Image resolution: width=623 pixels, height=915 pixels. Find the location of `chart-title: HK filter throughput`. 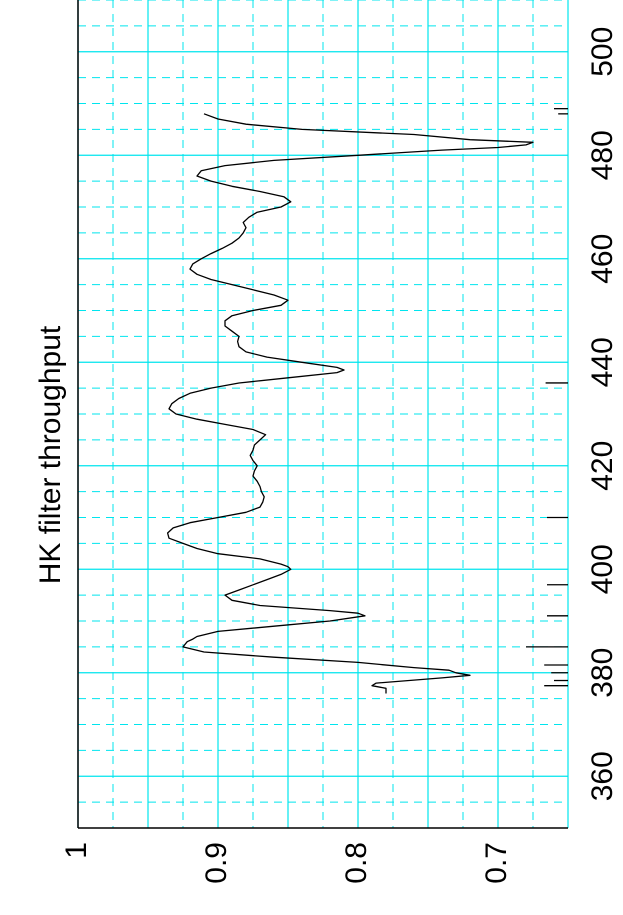

chart-title: HK filter throughput is located at coordinates (50, 454).